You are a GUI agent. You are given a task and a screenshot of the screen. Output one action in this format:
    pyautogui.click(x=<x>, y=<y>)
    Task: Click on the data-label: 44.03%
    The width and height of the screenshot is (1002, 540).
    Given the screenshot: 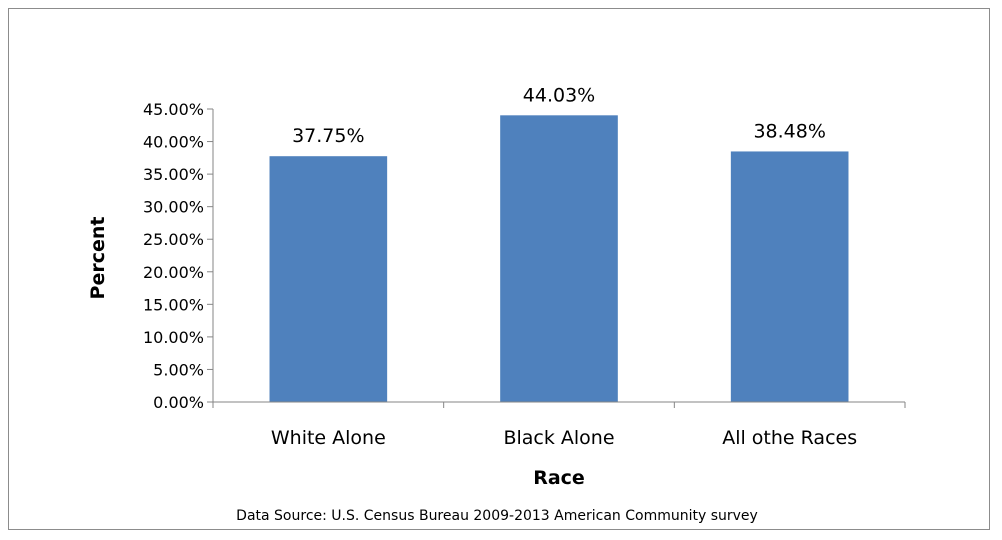 What is the action you would take?
    pyautogui.click(x=559, y=95)
    